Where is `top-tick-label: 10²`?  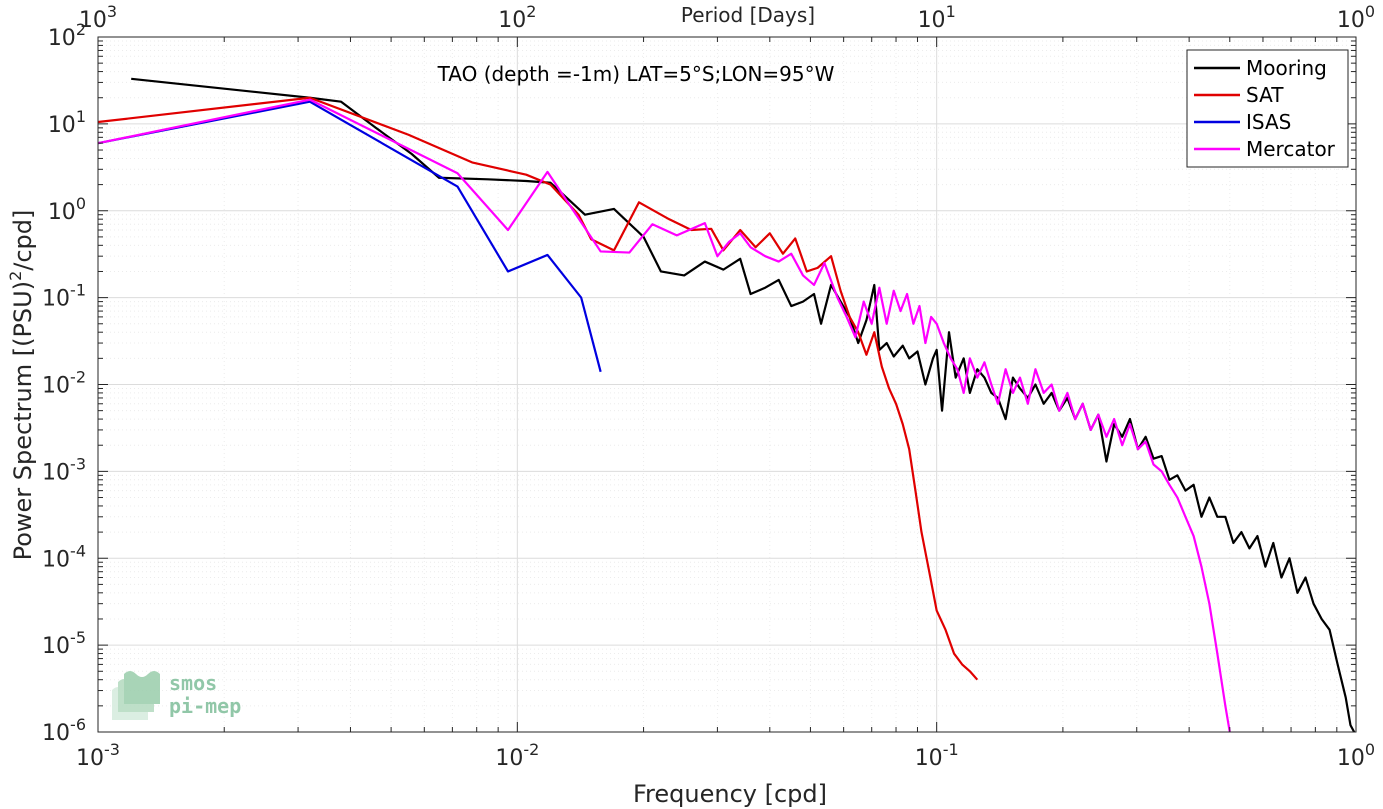 top-tick-label: 10² is located at coordinates (517, 17).